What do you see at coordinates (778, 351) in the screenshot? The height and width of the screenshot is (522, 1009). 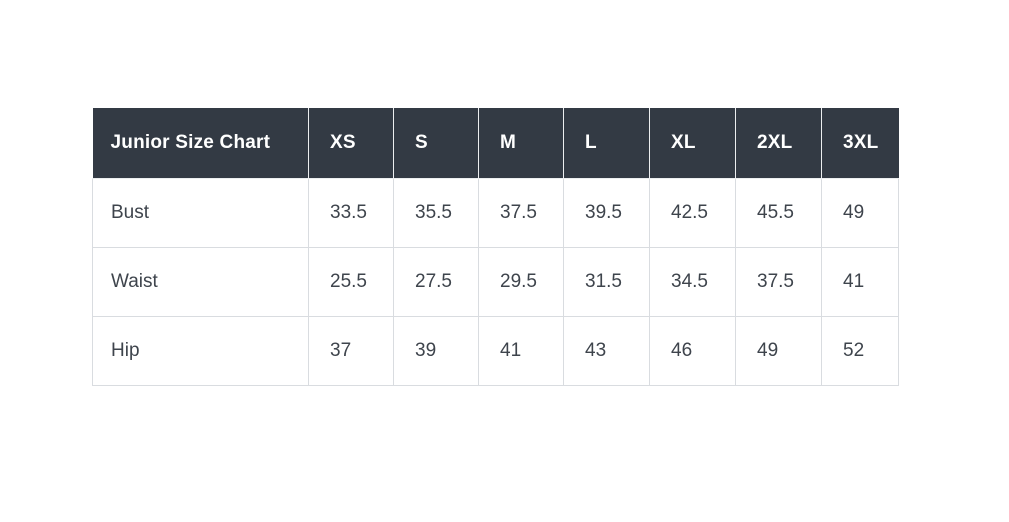 I see `value-hip-2xl: 49` at bounding box center [778, 351].